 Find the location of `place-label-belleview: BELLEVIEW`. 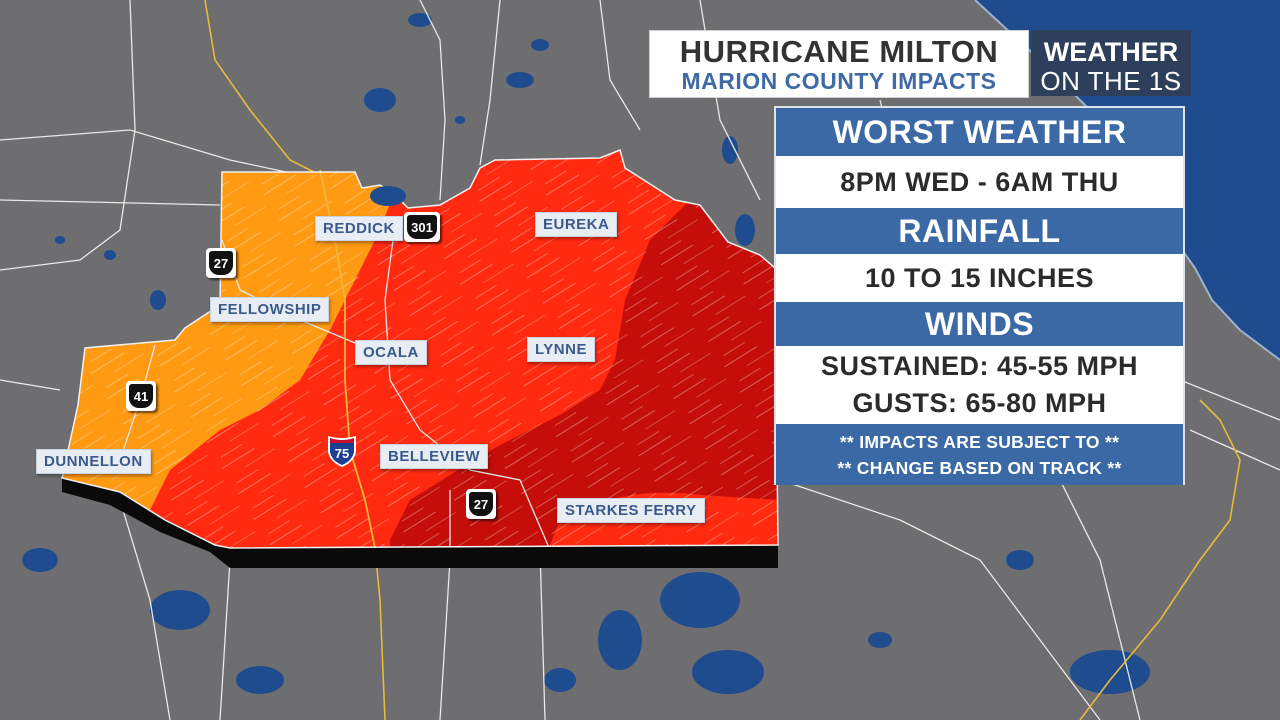

place-label-belleview: BELLEVIEW is located at coordinates (434, 456).